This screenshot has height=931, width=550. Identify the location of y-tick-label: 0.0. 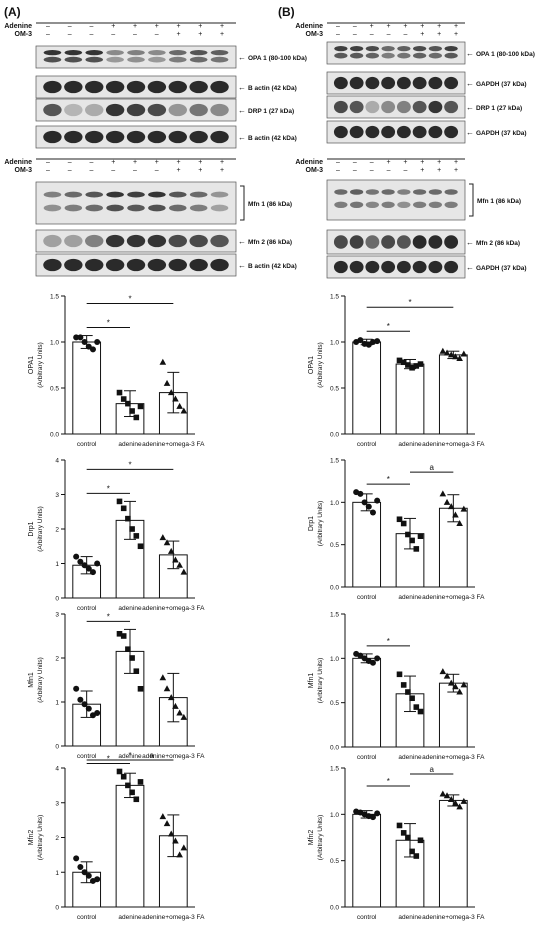
(334, 908).